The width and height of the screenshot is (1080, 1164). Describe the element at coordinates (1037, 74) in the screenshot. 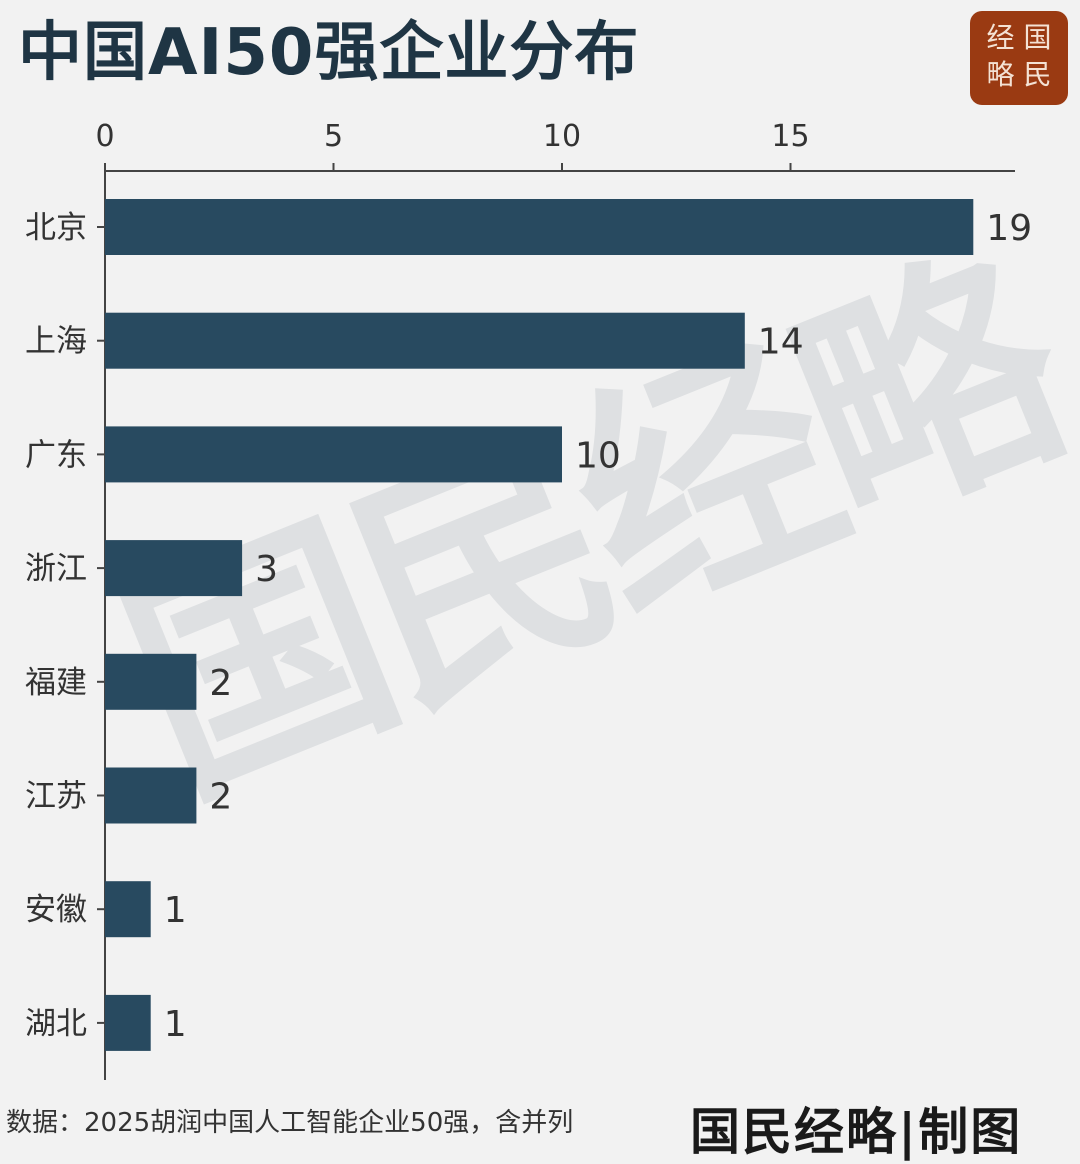

I see `brand-logo-char: 民` at that location.